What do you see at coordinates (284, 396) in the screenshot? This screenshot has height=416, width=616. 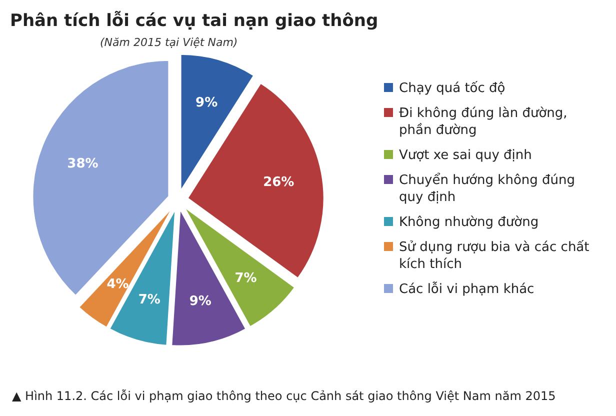 I see `text: ▲ Hình 11.2. Các lỗi vi phạm giao thông theo cục Cảnh sát giao thông Việt Nam năm 2015` at bounding box center [284, 396].